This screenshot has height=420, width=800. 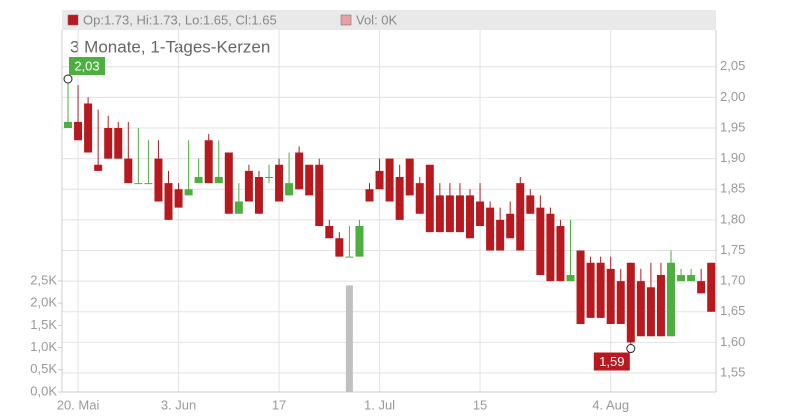 What do you see at coordinates (43, 302) in the screenshot?
I see `y2-tick-label: 2,0K` at bounding box center [43, 302].